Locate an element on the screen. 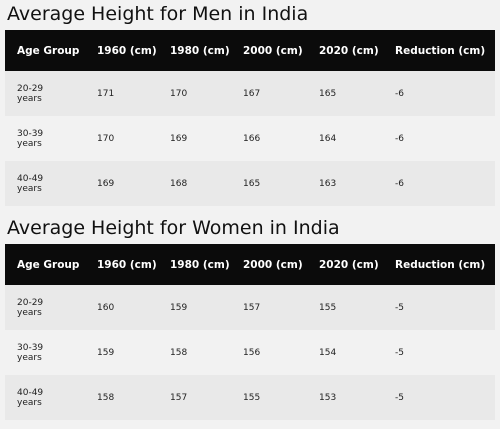 The image size is (500, 429). value-1980: 158 is located at coordinates (179, 352).